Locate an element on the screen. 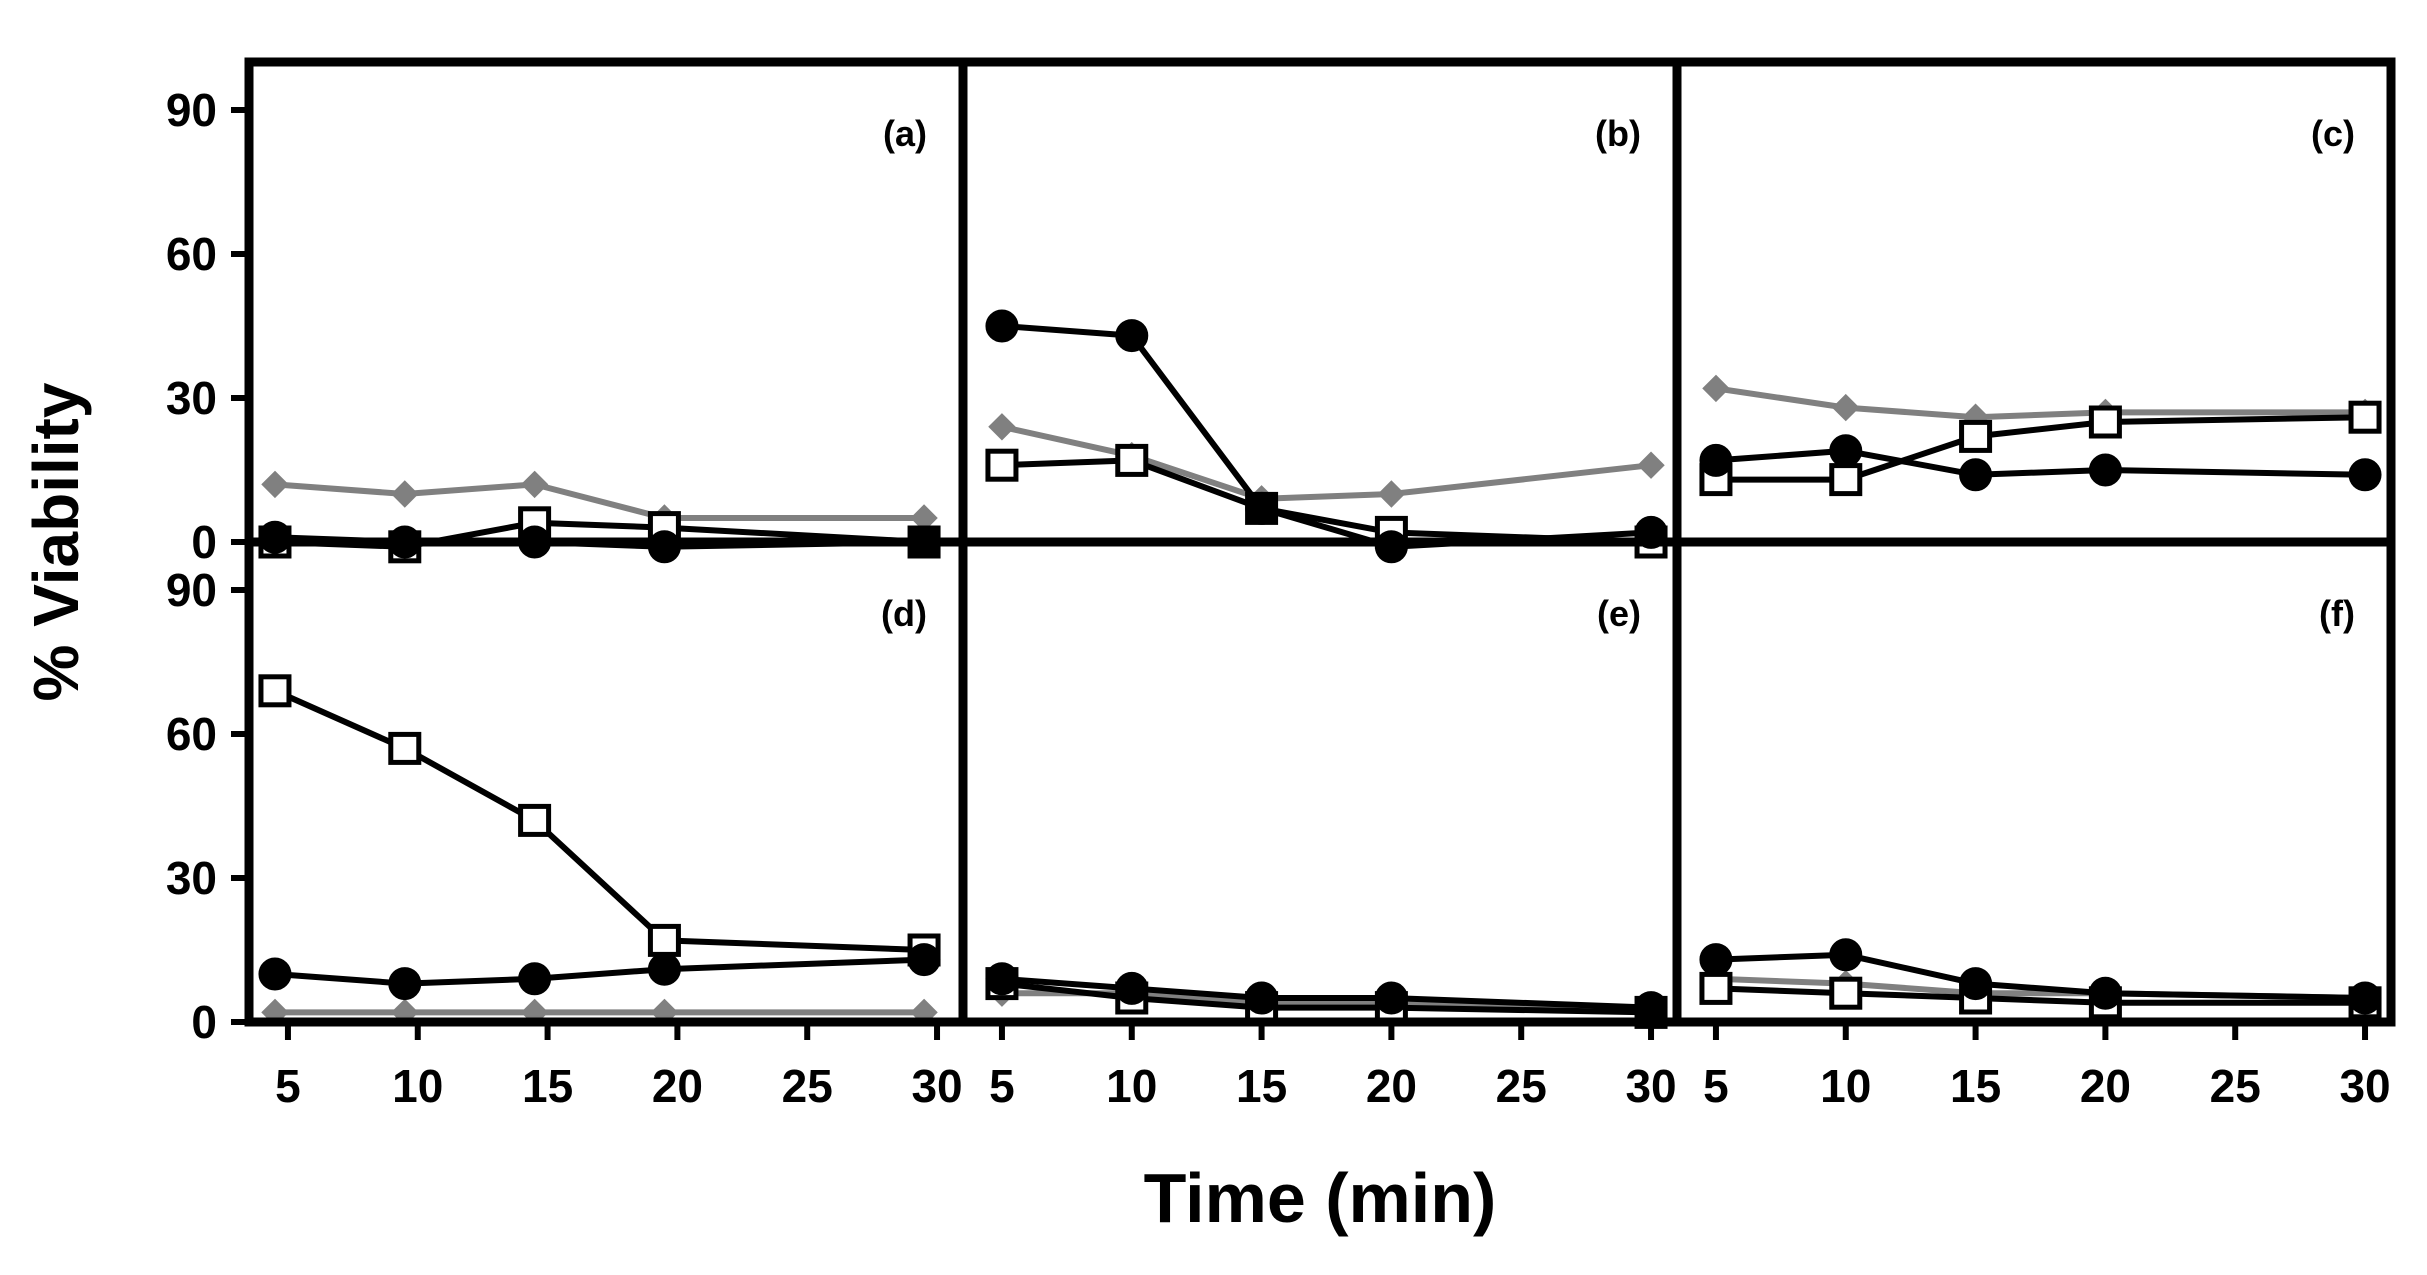 The width and height of the screenshot is (2427, 1275). panel-label: (f) is located at coordinates (2337, 613).